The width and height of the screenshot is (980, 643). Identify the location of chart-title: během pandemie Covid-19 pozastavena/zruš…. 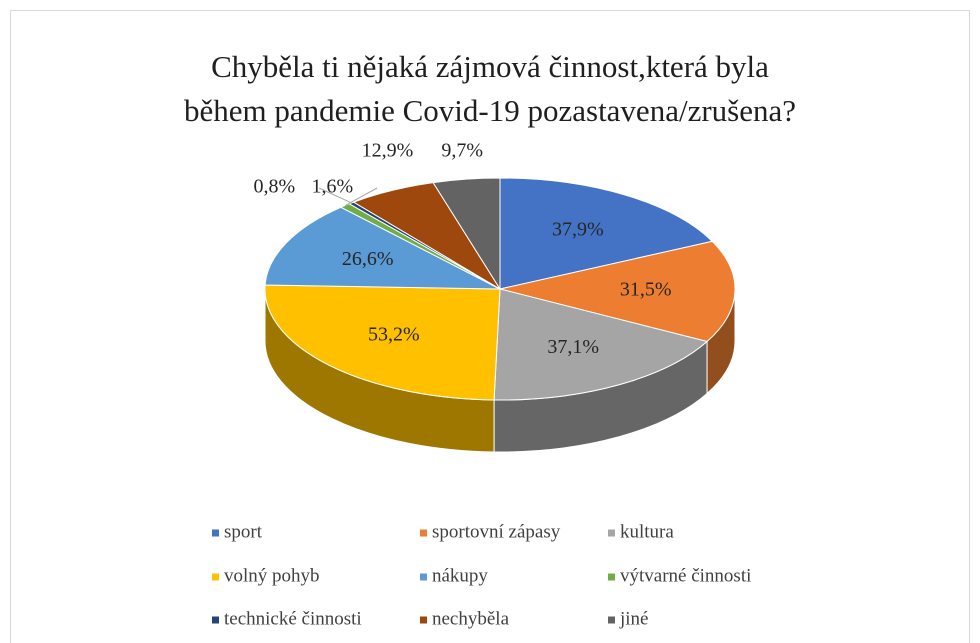
(490, 110).